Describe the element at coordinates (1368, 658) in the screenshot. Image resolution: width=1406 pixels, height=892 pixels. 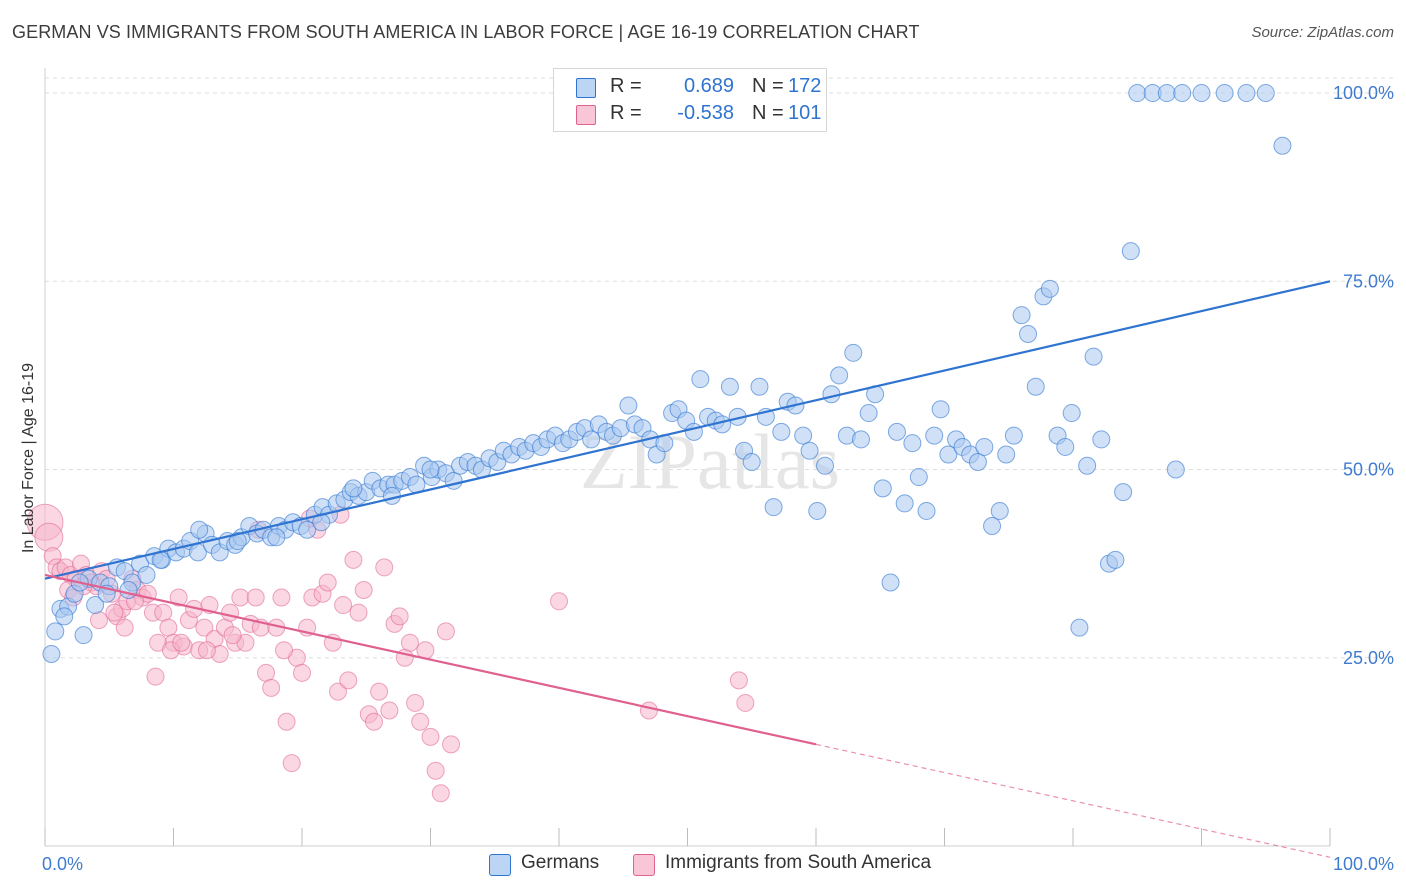
I see `y-tick-label: 25.0%` at that location.